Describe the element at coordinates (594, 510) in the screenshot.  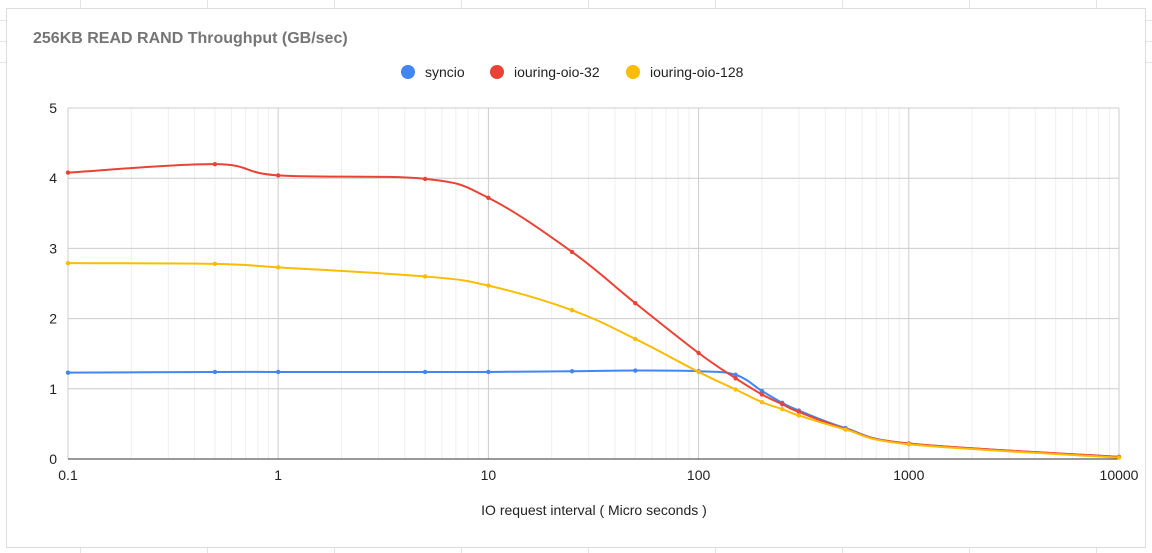
I see `x-axis-title: IO request interval ( Micro seconds )` at that location.